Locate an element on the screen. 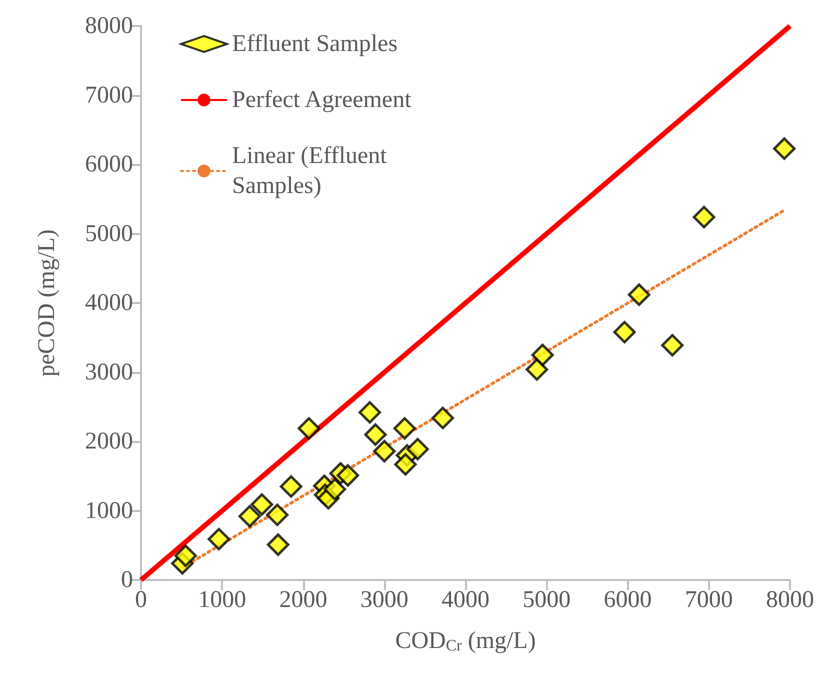 Image resolution: width=817 pixels, height=679 pixels. y-axis-title: peCOD (mg/L) is located at coordinates (47, 303).